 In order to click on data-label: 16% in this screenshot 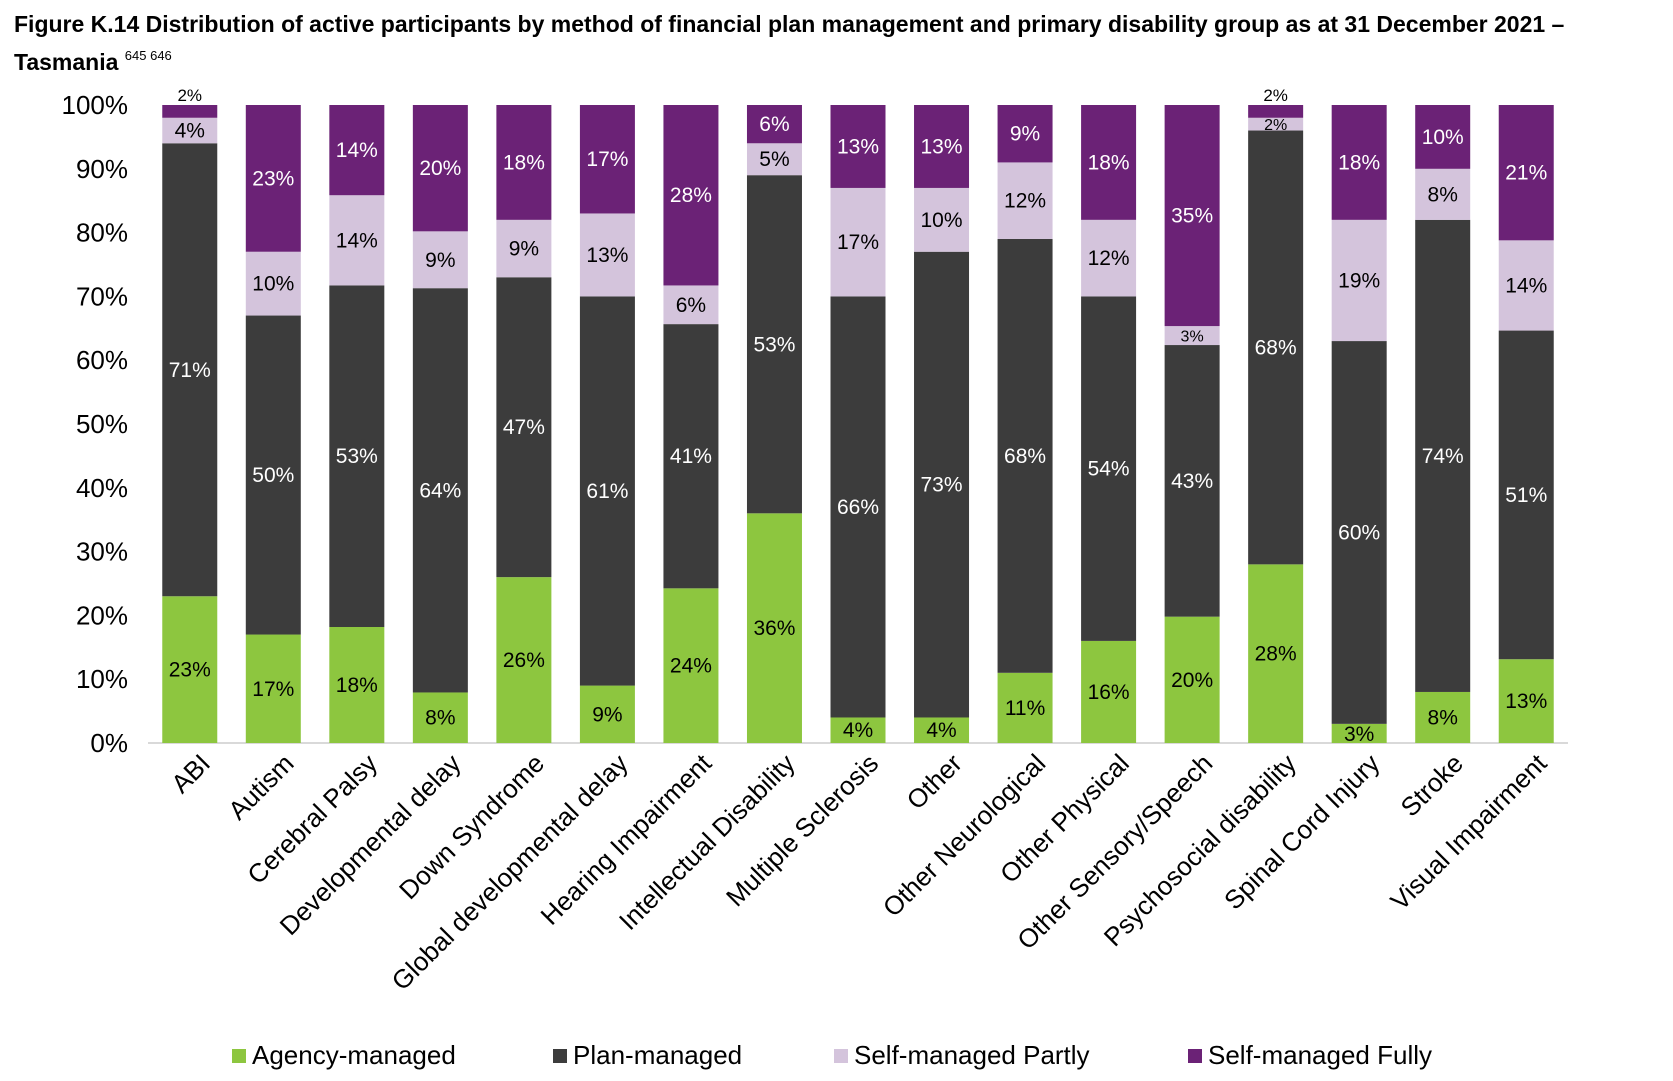, I will do `click(1109, 692)`.